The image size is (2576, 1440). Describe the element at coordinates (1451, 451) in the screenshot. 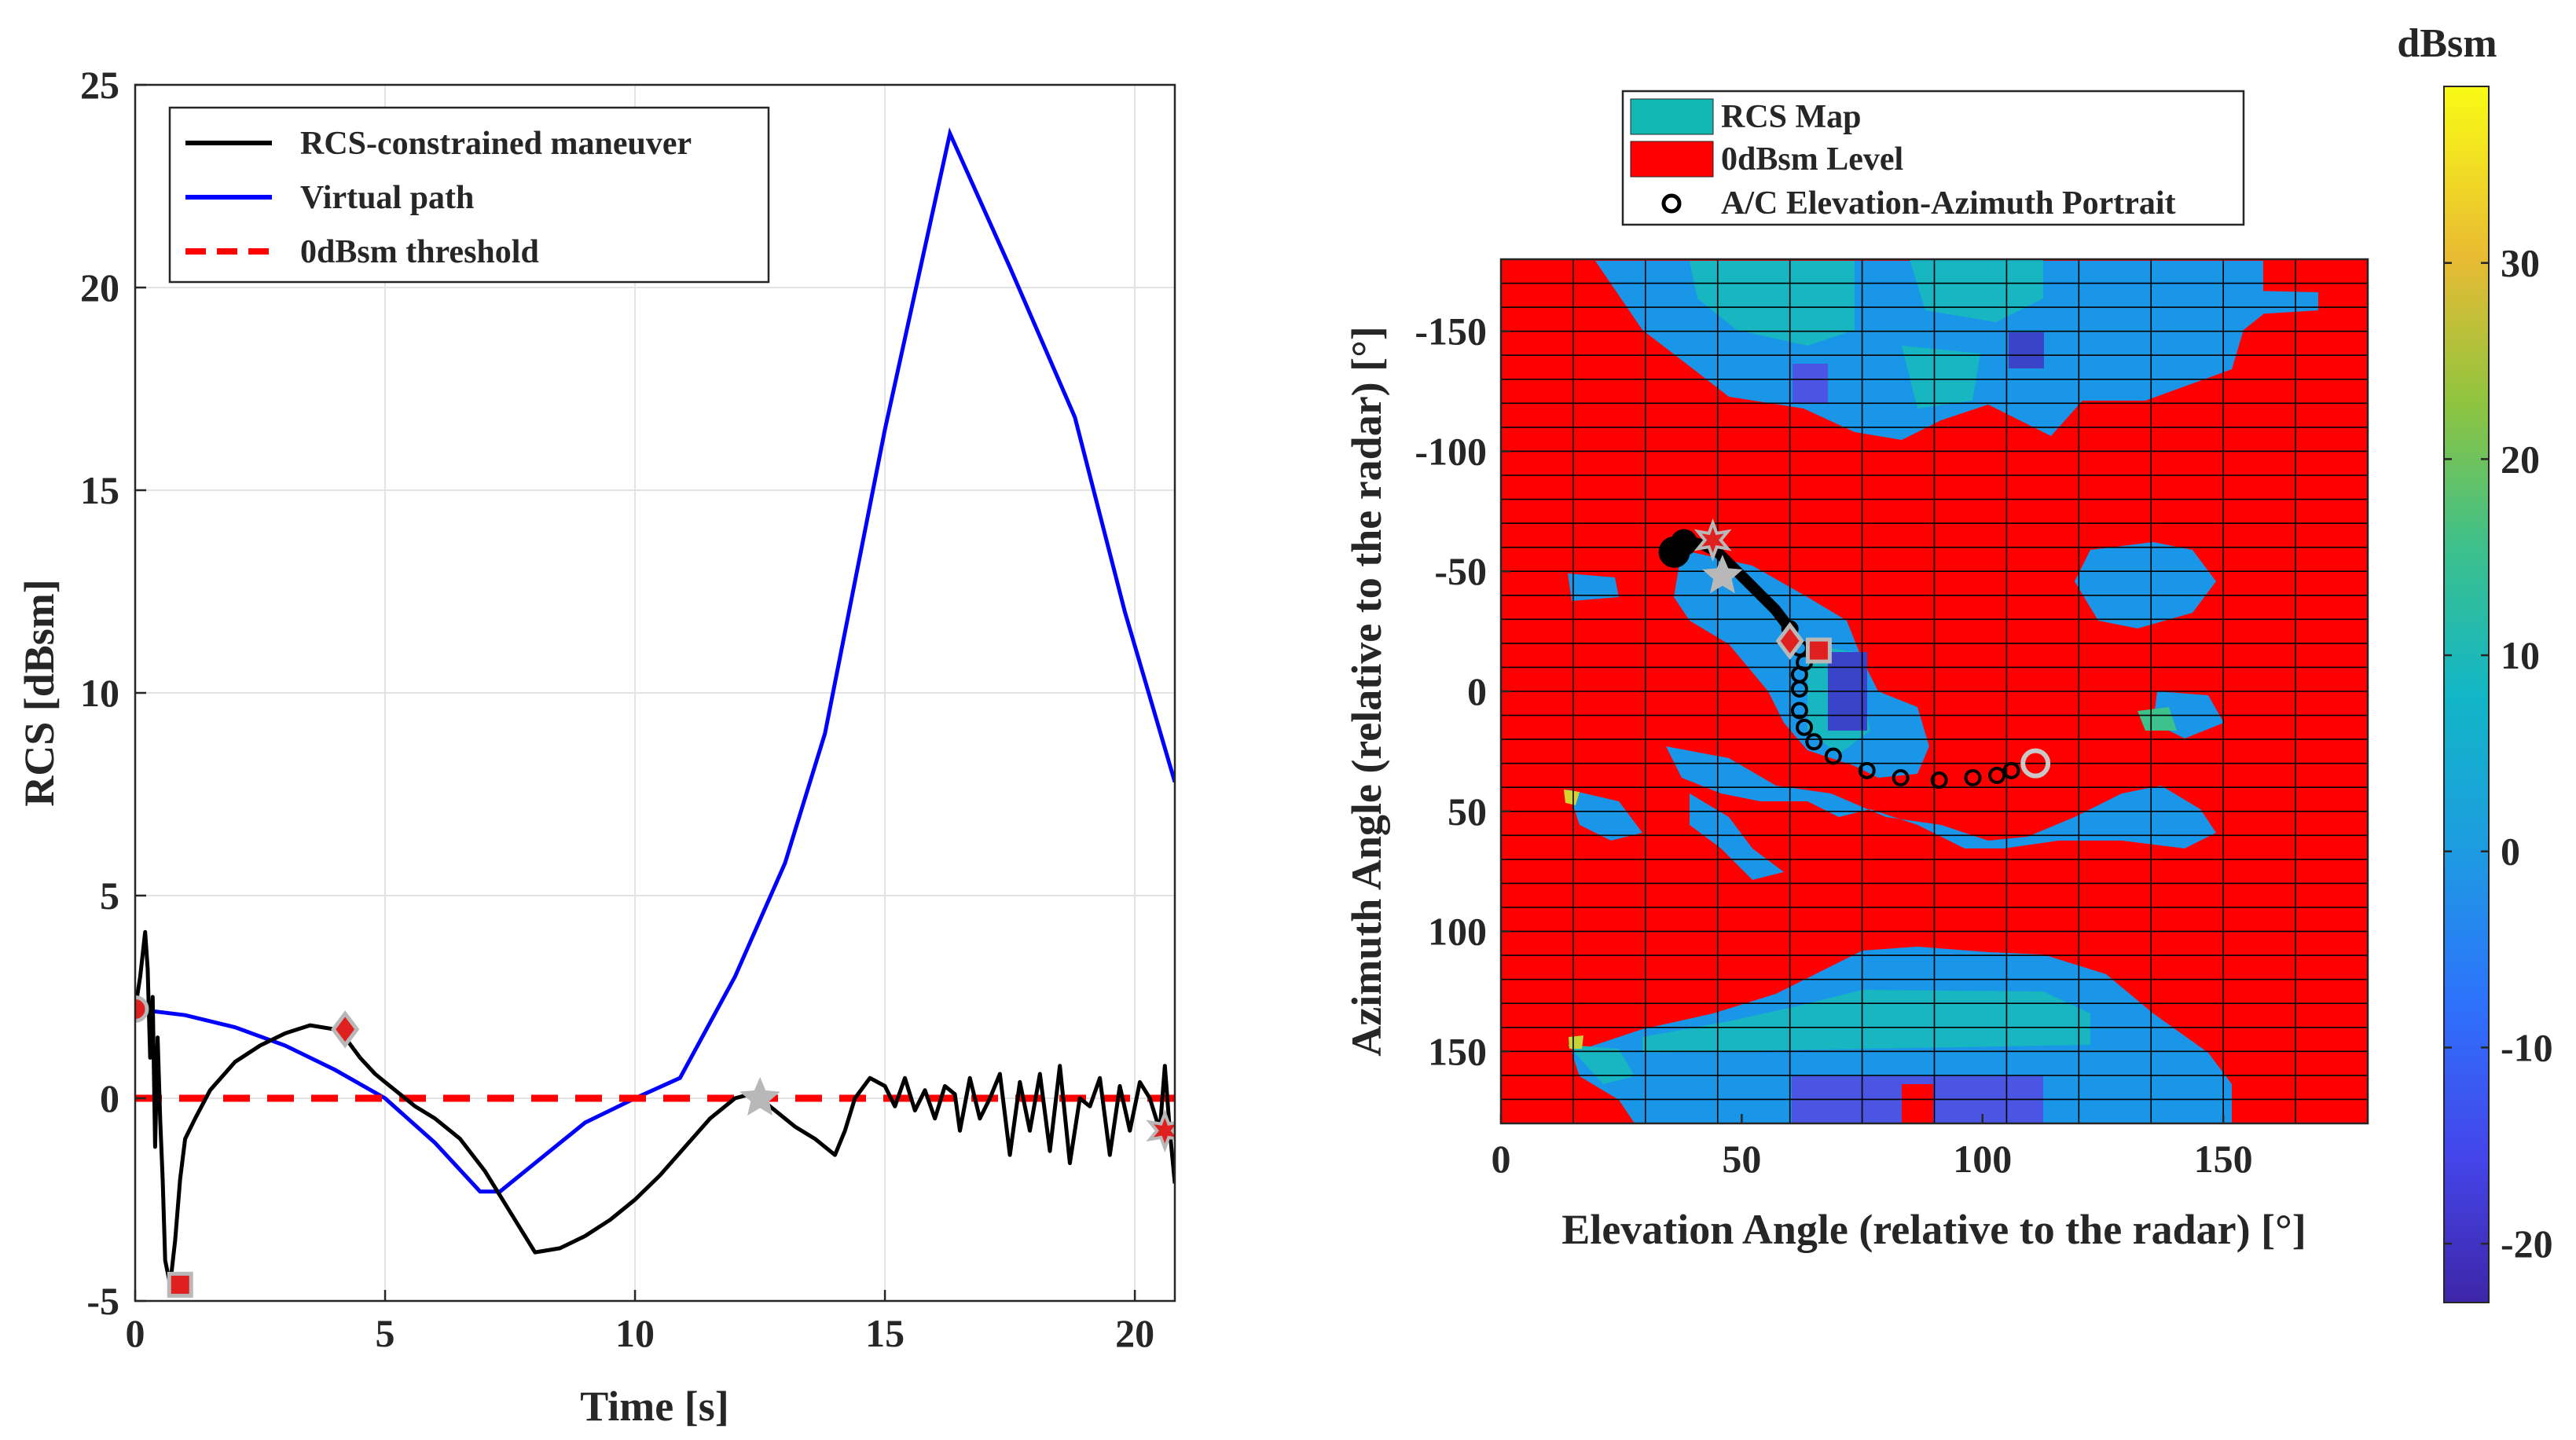

I see `right-ytick-label: -100` at that location.